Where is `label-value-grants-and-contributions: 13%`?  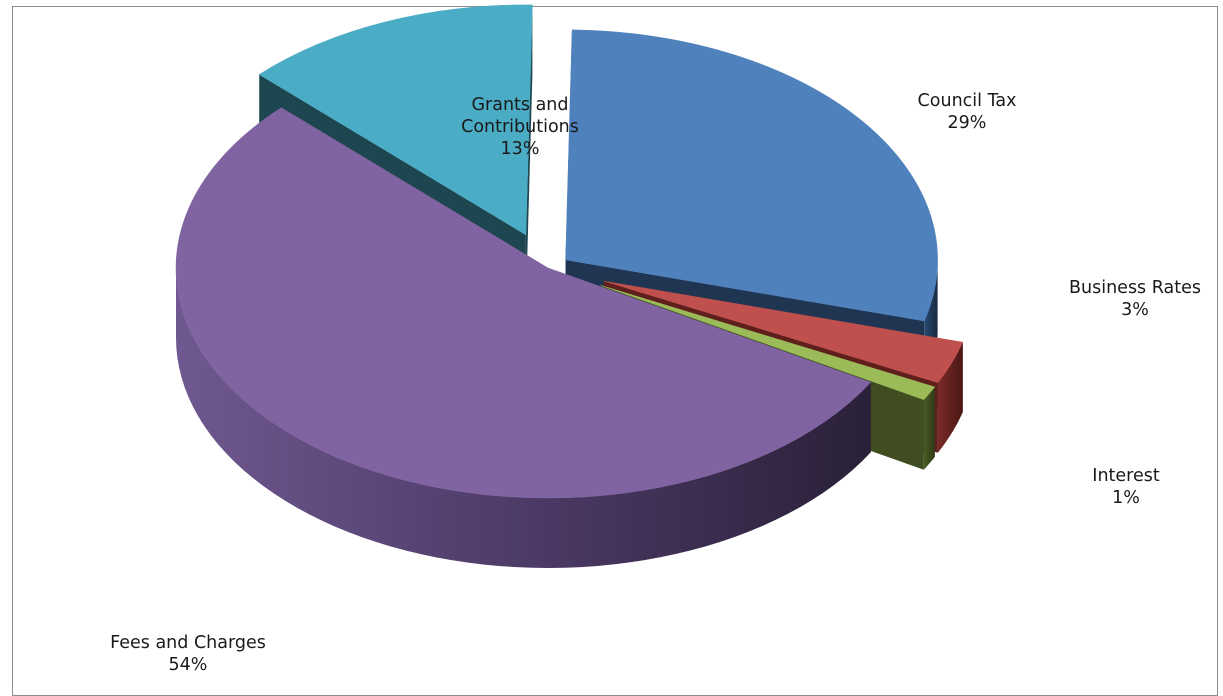 label-value-grants-and-contributions: 13% is located at coordinates (520, 149).